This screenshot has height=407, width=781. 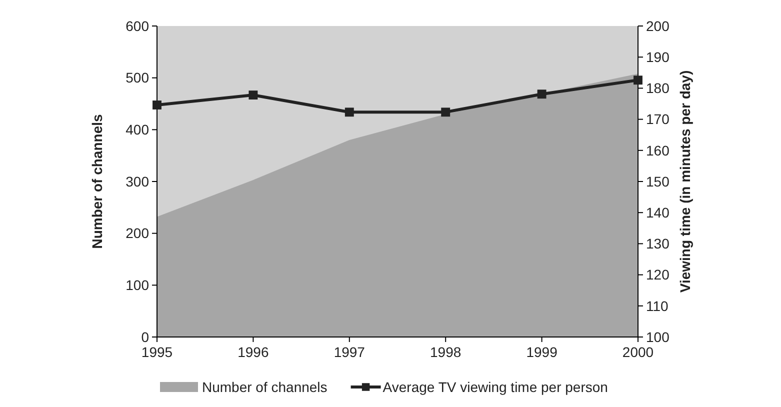 I want to click on y-axis-title: Number of channels, so click(x=97, y=181).